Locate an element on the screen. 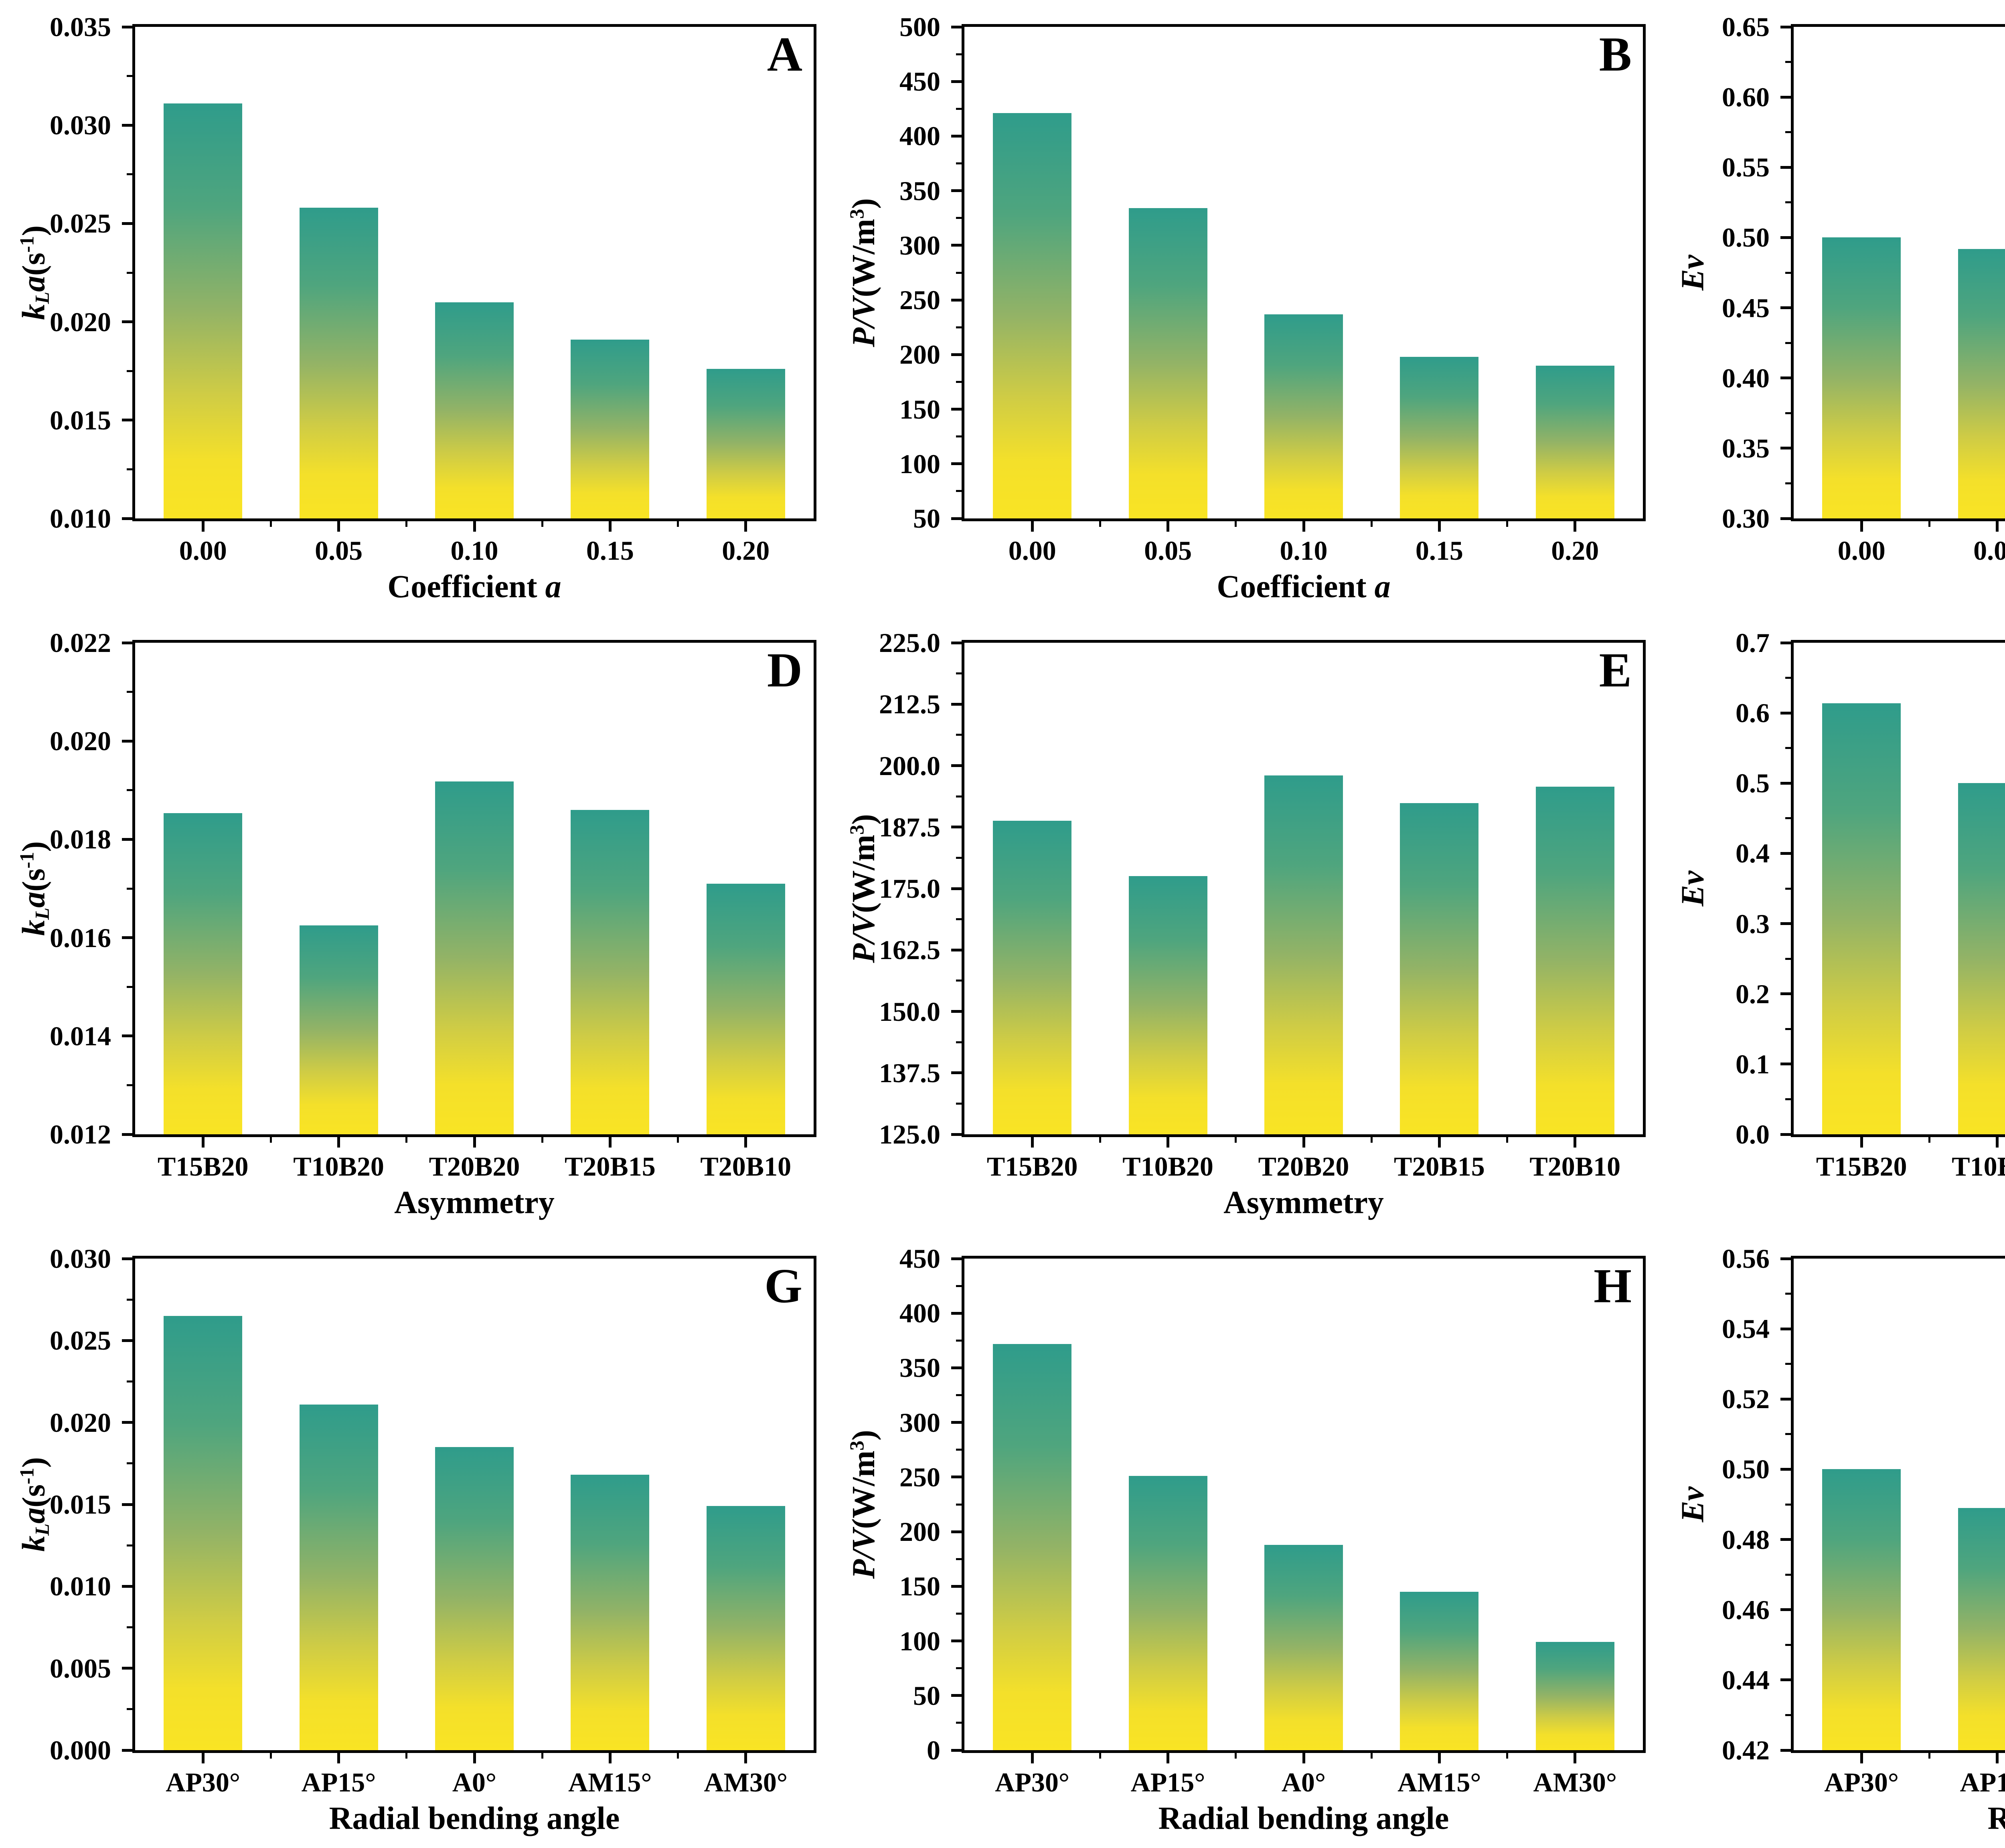  x-axis-title-segment: Radial bending angle is located at coordinates (1996, 1818).